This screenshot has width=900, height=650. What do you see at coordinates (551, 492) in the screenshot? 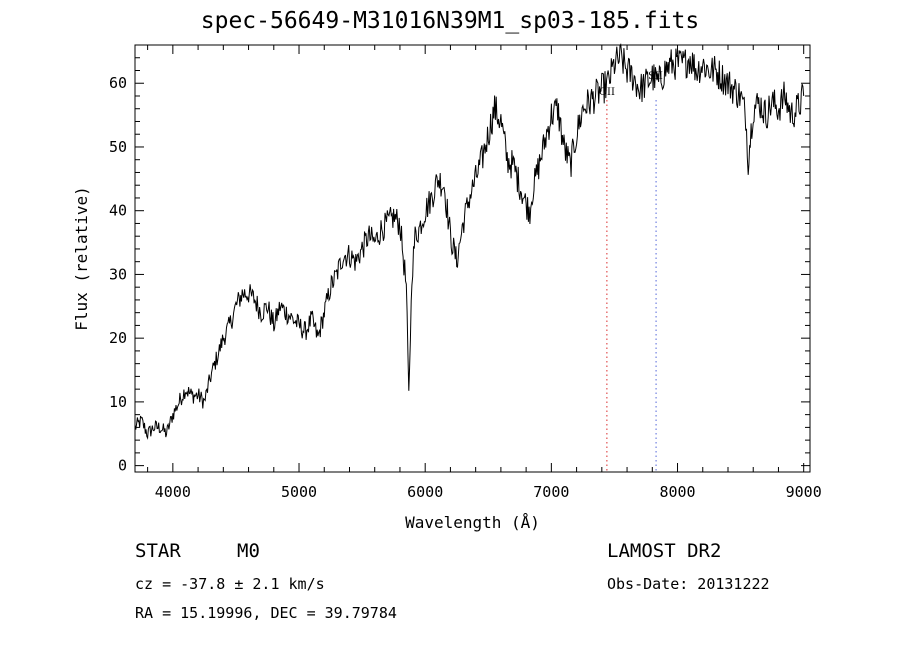
I see `x-tick-label: 7000` at bounding box center [551, 492].